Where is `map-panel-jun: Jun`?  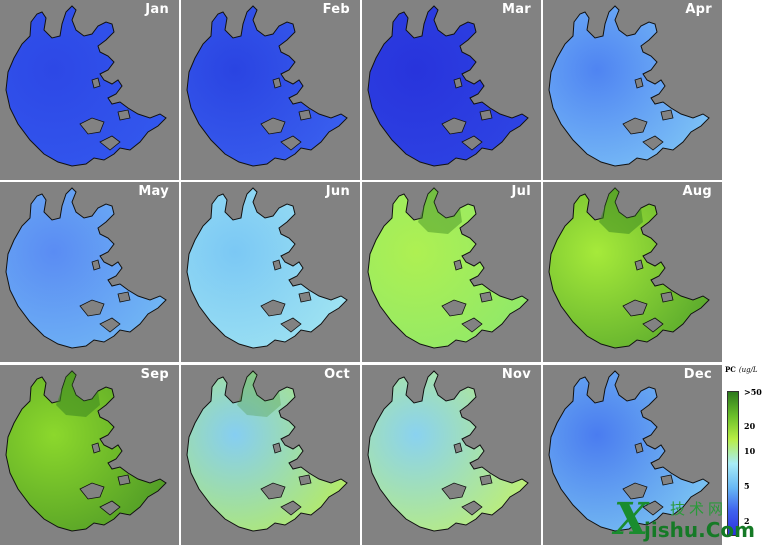
map-panel-jun: Jun is located at coordinates (270, 272).